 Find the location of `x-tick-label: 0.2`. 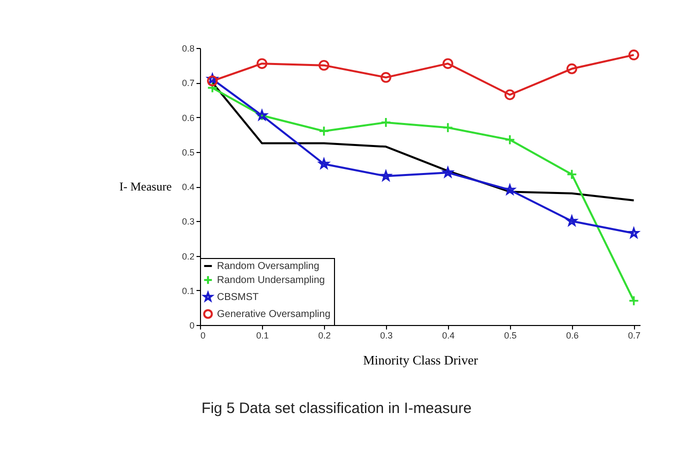

x-tick-label: 0.2 is located at coordinates (324, 335).